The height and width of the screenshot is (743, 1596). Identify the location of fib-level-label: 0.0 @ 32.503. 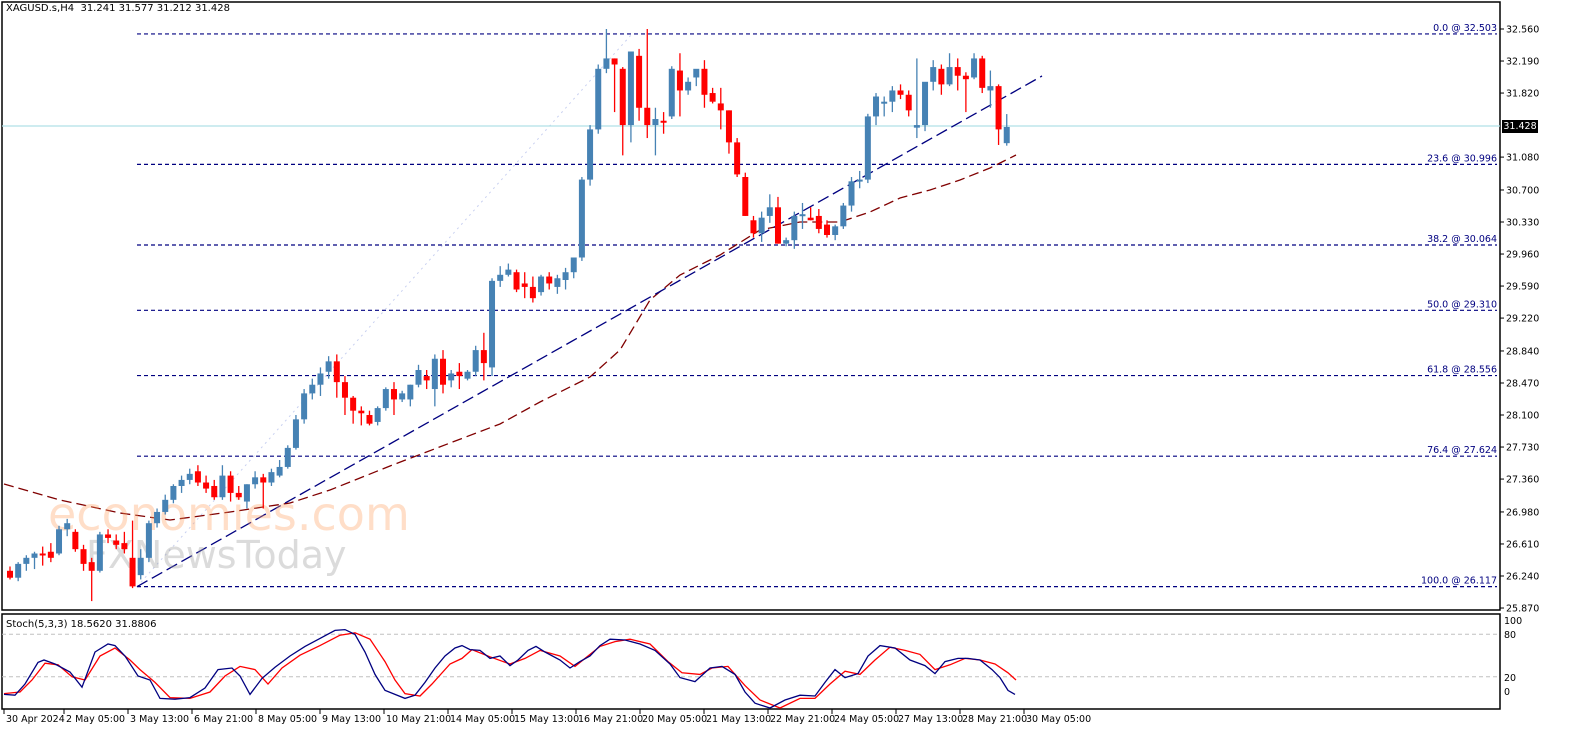
(1465, 28).